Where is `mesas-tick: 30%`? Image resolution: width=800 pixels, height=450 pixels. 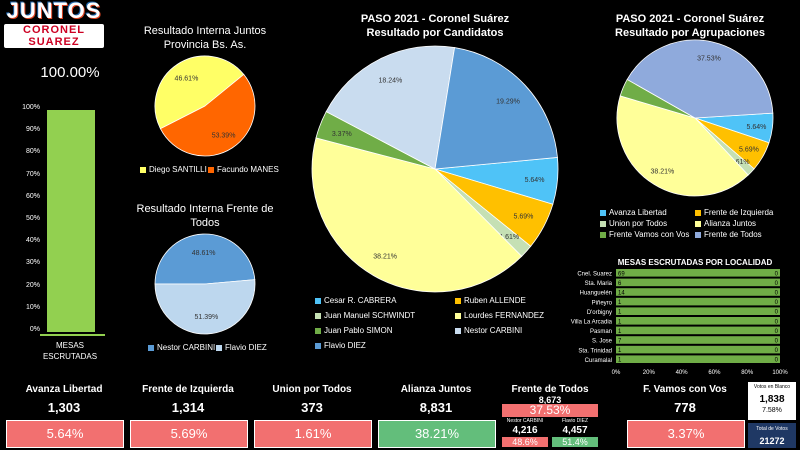
mesas-tick: 30% is located at coordinates (32, 263).